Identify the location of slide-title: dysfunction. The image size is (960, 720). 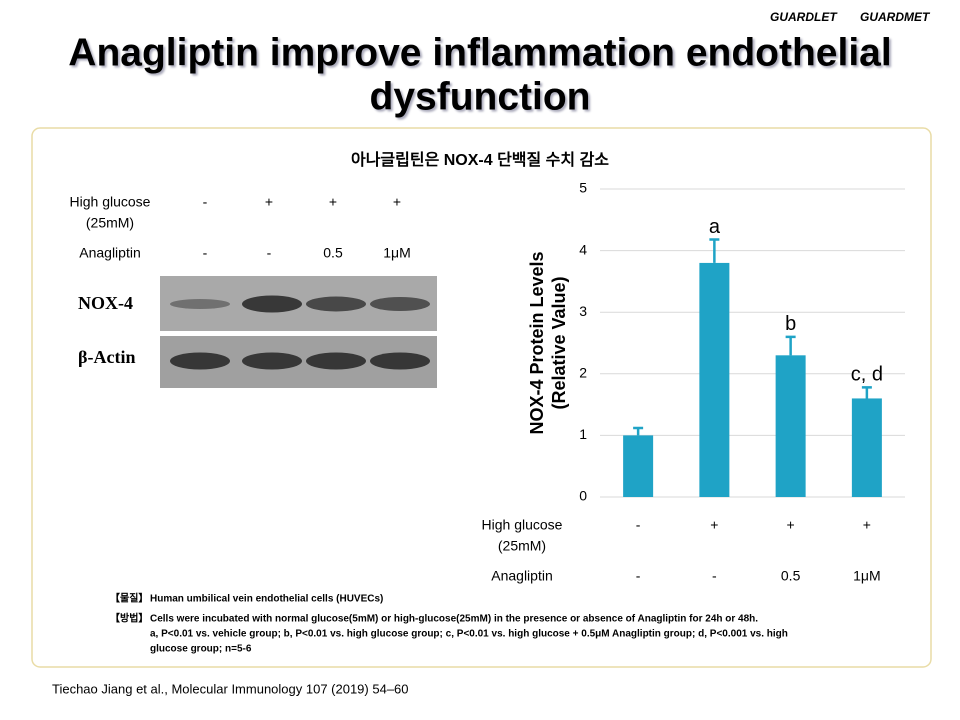
(480, 96).